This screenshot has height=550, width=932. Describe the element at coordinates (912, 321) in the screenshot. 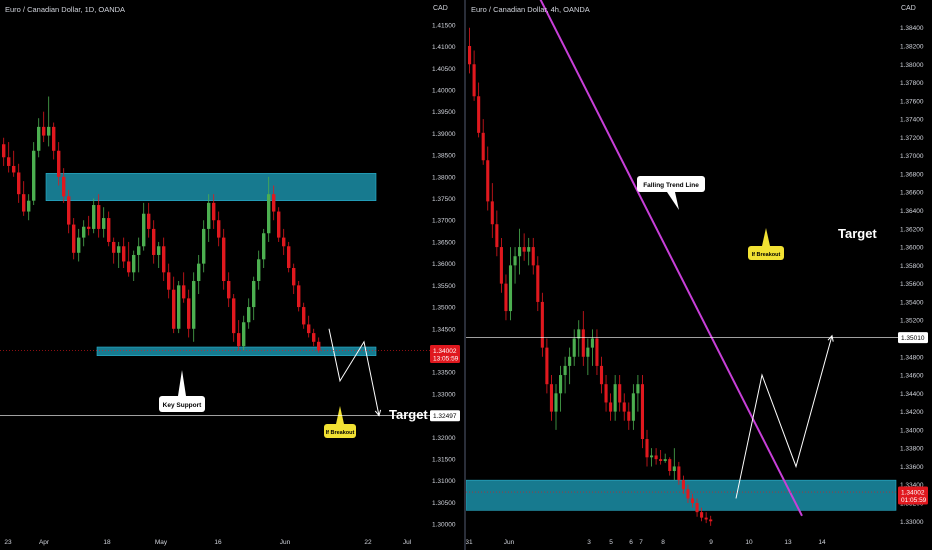

I see `h4-y-tick-label: 1.35200` at that location.